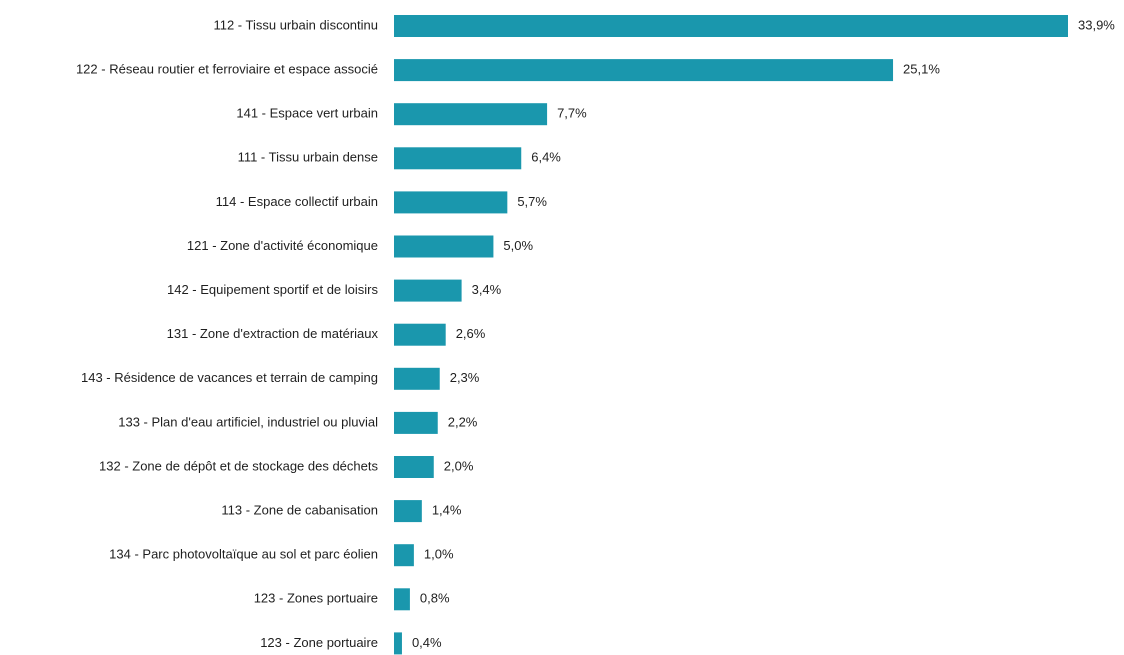  What do you see at coordinates (546, 157) in the screenshot?
I see `value-label: 6,4%` at bounding box center [546, 157].